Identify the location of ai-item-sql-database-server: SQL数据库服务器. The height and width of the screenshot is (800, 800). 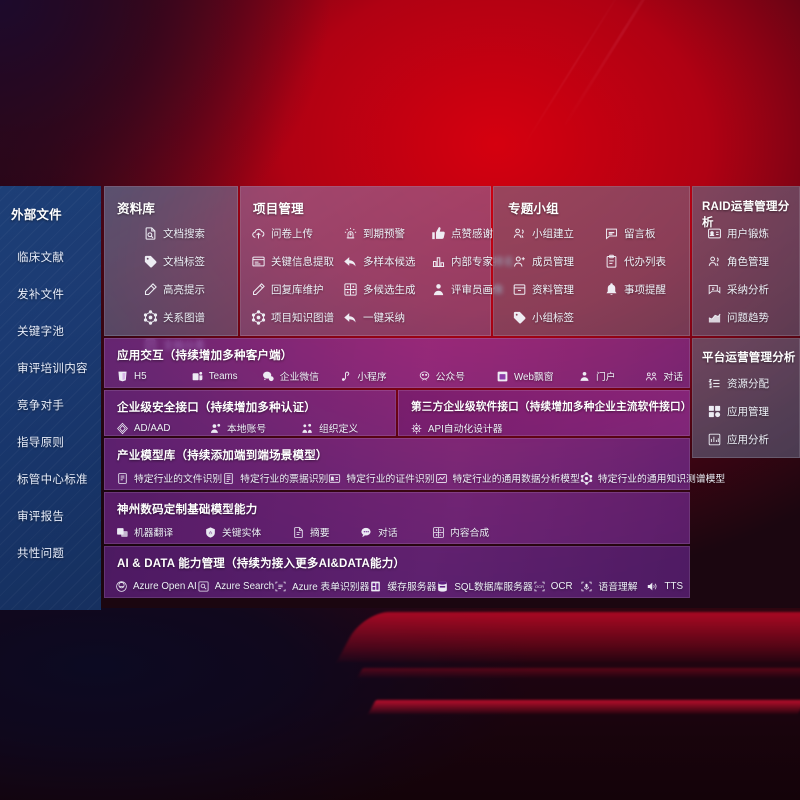
(484, 586).